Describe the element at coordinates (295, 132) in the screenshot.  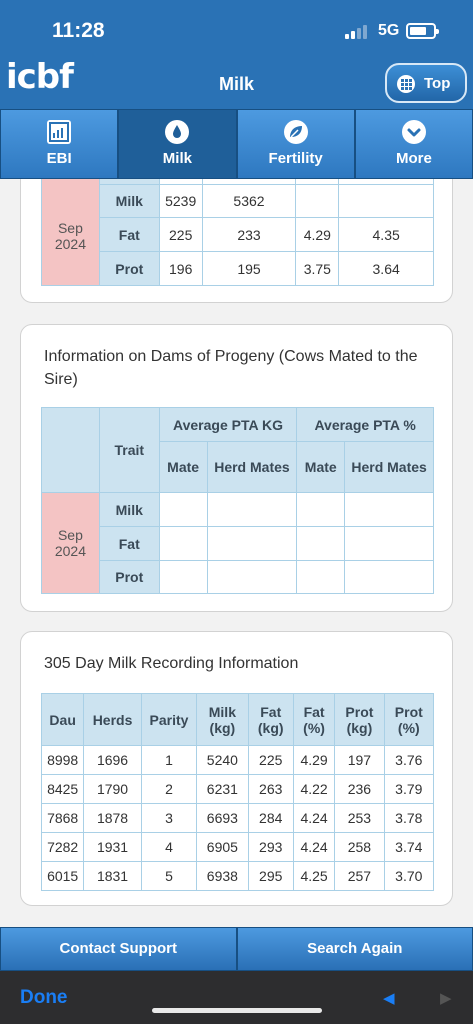
I see `leaf-icon` at that location.